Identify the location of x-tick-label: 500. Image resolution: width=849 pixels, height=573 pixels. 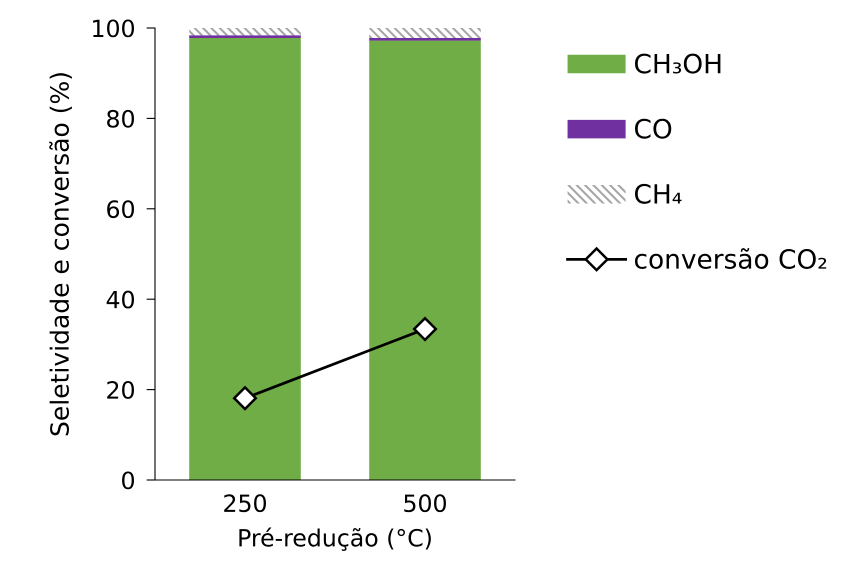
(425, 503).